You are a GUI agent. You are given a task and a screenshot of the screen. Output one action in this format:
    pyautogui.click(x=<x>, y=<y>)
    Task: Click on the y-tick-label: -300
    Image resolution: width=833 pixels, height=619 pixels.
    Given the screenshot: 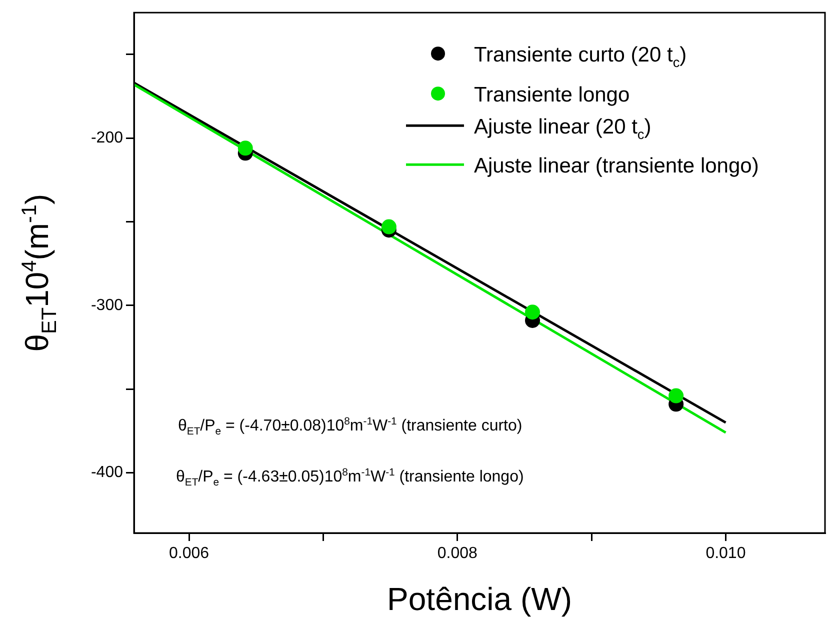 What is the action you would take?
    pyautogui.click(x=107, y=305)
    